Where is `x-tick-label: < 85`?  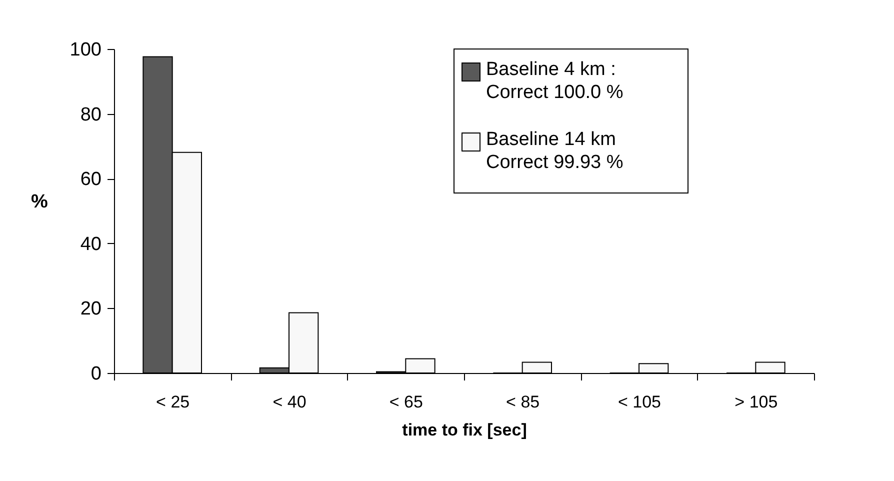
x-tick-label: < 85 is located at coordinates (523, 402).